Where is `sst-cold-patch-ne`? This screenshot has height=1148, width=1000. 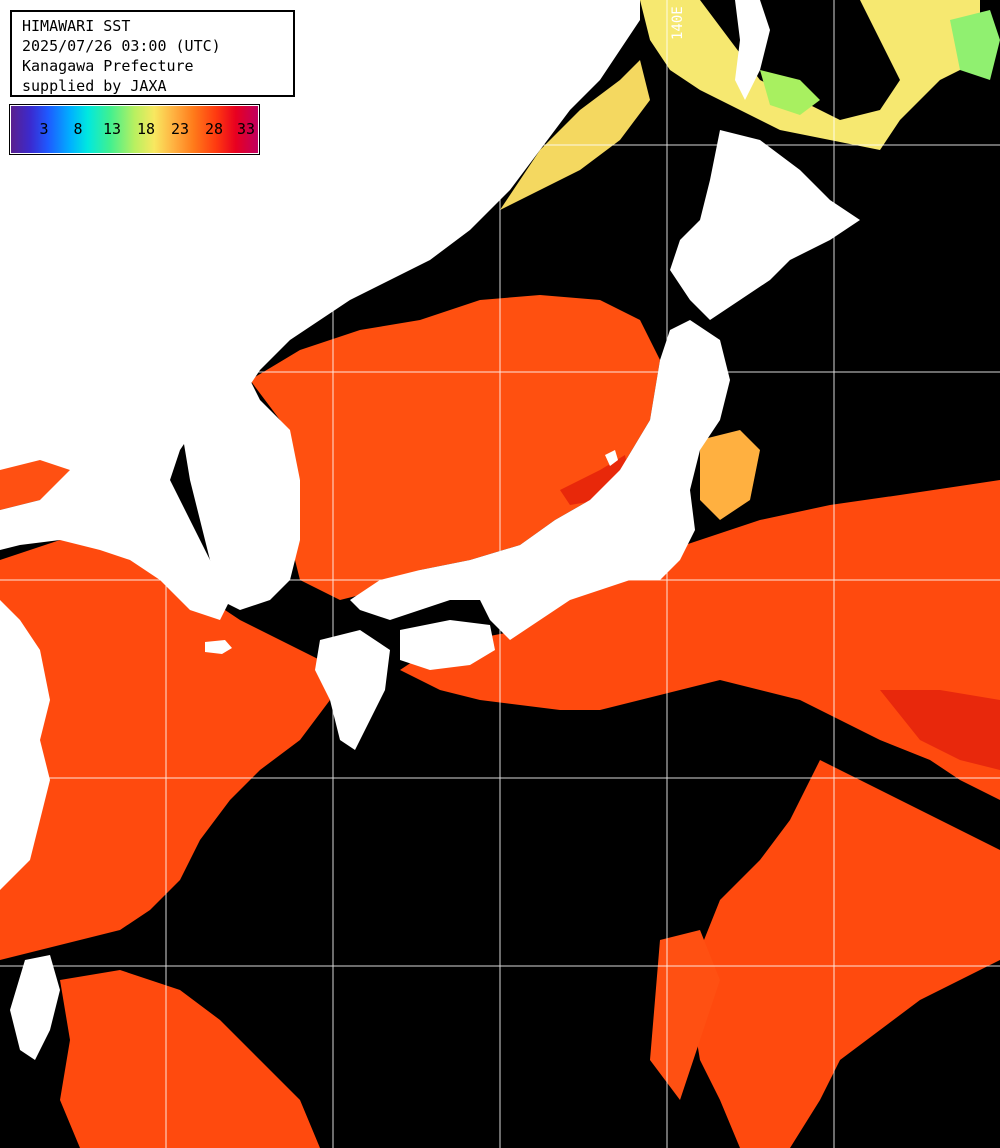 sst-cold-patch-ne is located at coordinates (975, 45).